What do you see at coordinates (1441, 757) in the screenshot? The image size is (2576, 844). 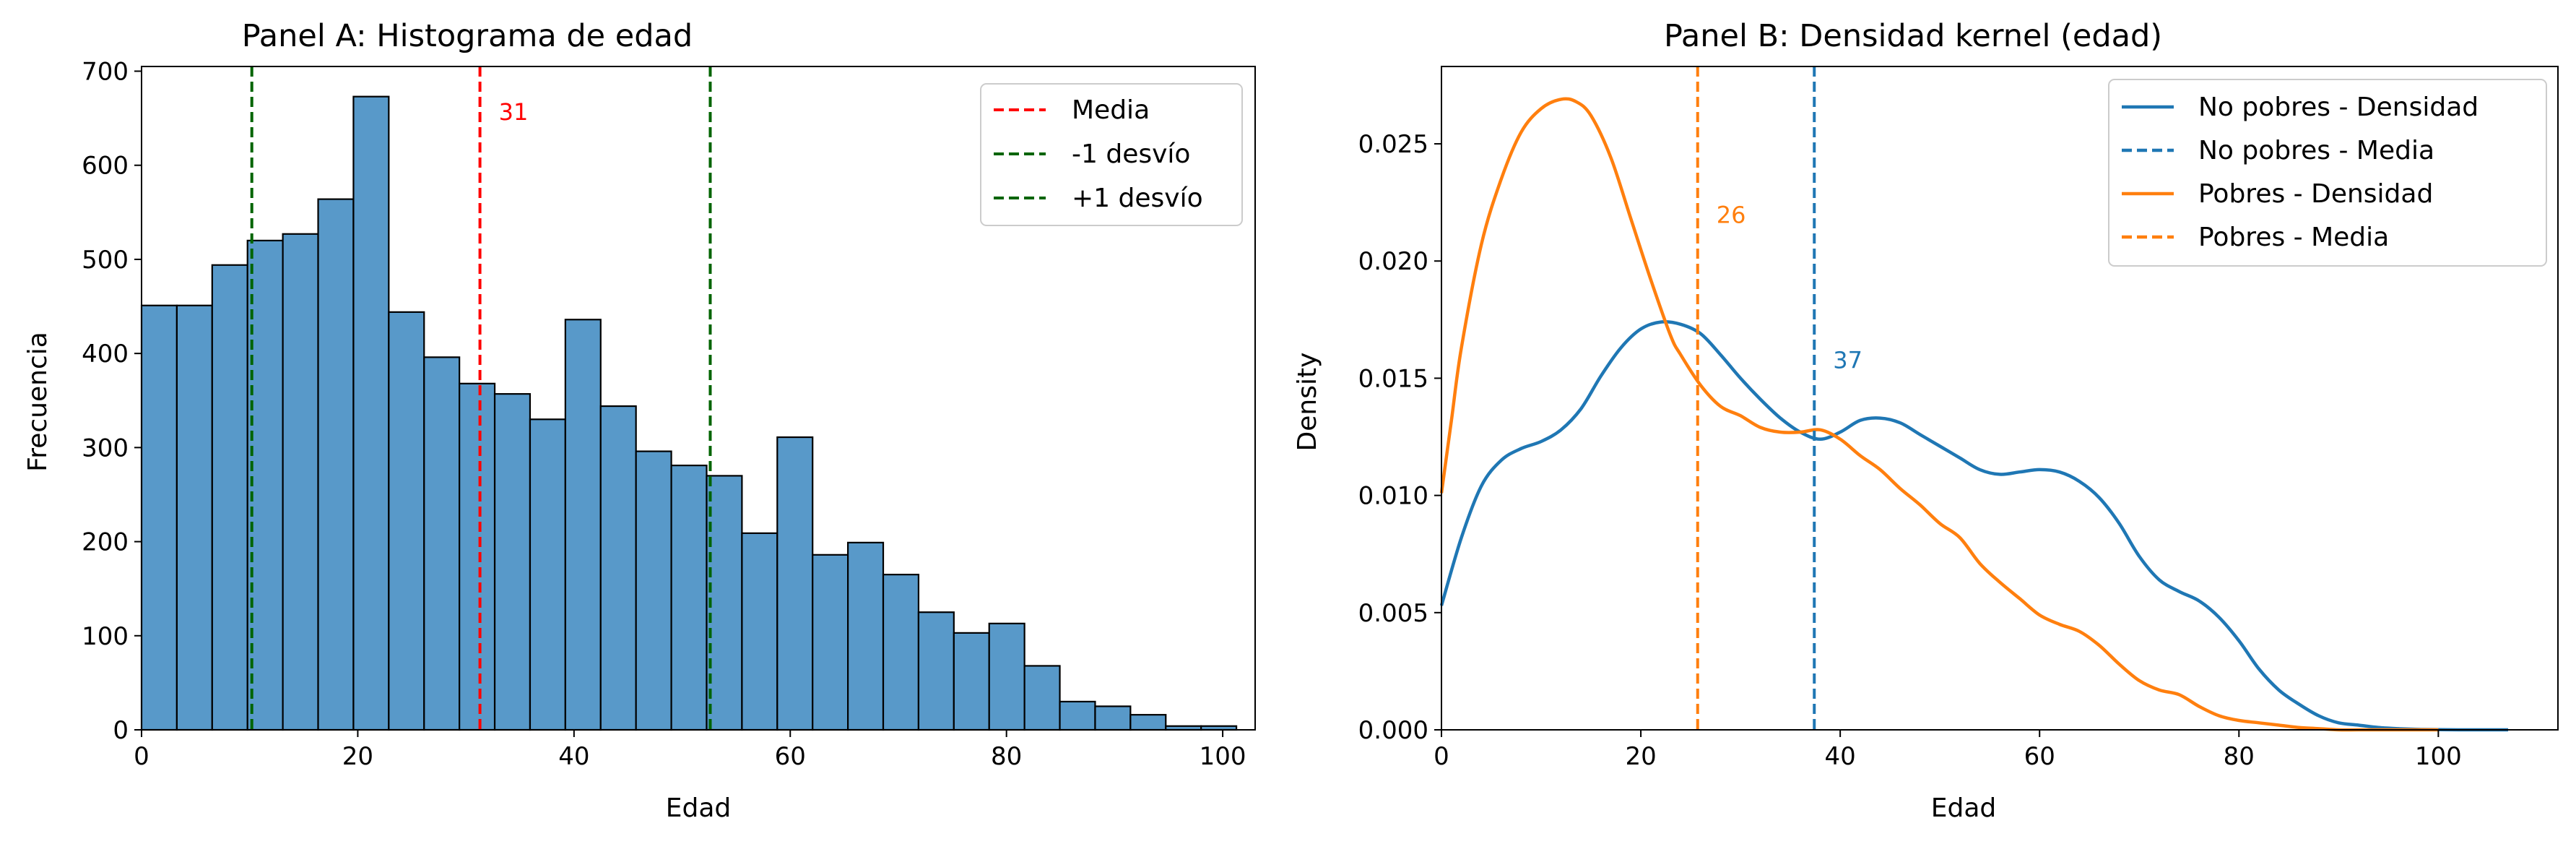 I see `panel-b-xtick-label: 0` at bounding box center [1441, 757].